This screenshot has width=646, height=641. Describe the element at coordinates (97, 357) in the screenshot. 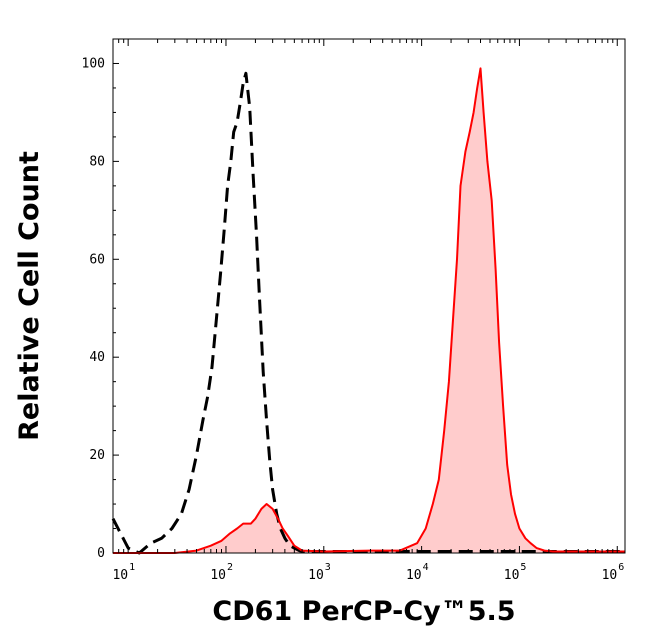

I see `y-tick-label: 40` at that location.